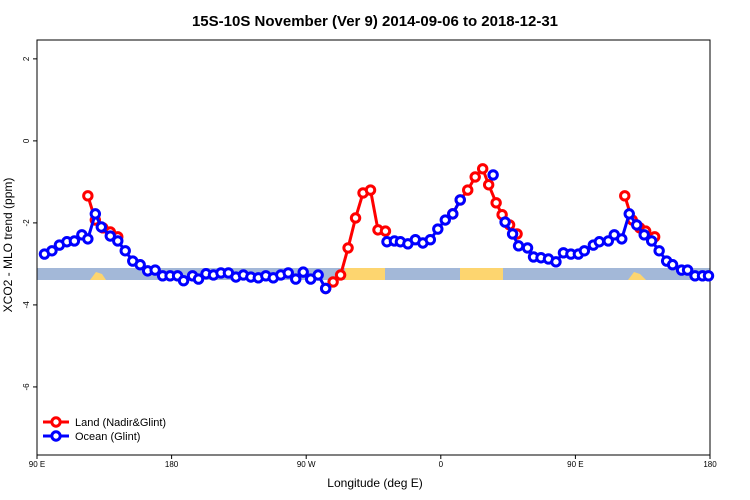  Describe the element at coordinates (26, 140) in the screenshot. I see `y-tick-label: 0` at that location.